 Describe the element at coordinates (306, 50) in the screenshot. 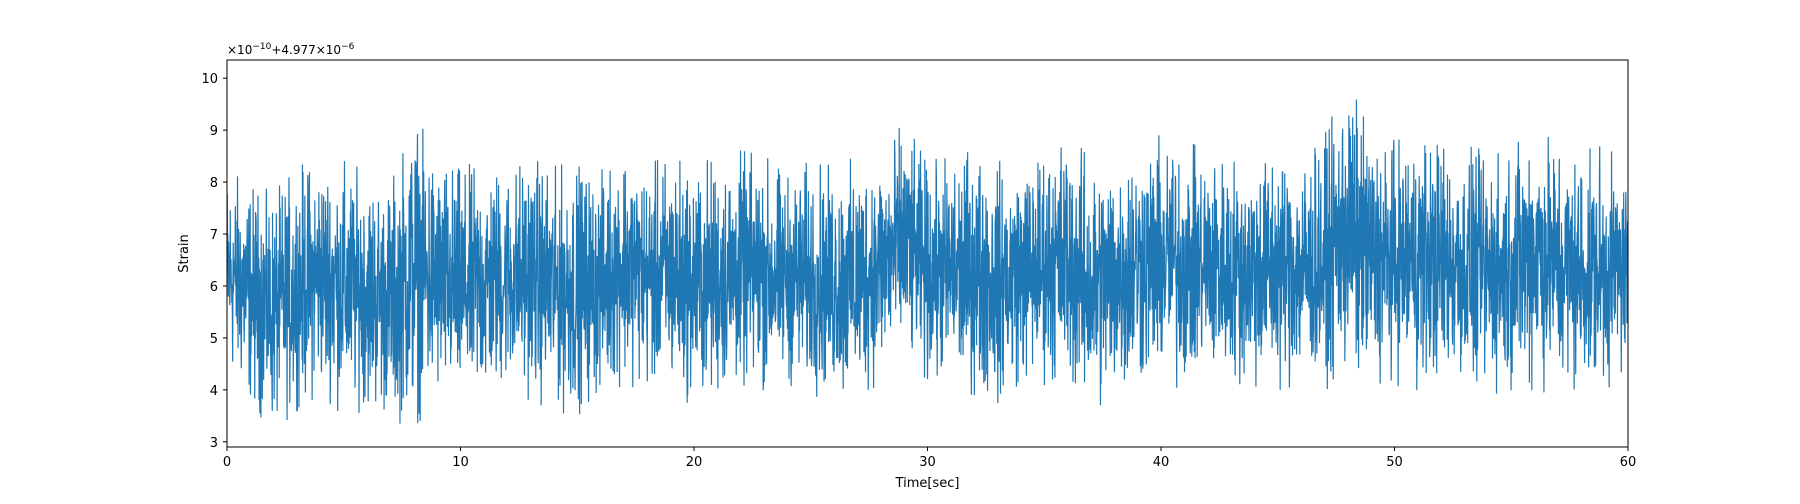

I see `offset-base: +4.977×10` at that location.